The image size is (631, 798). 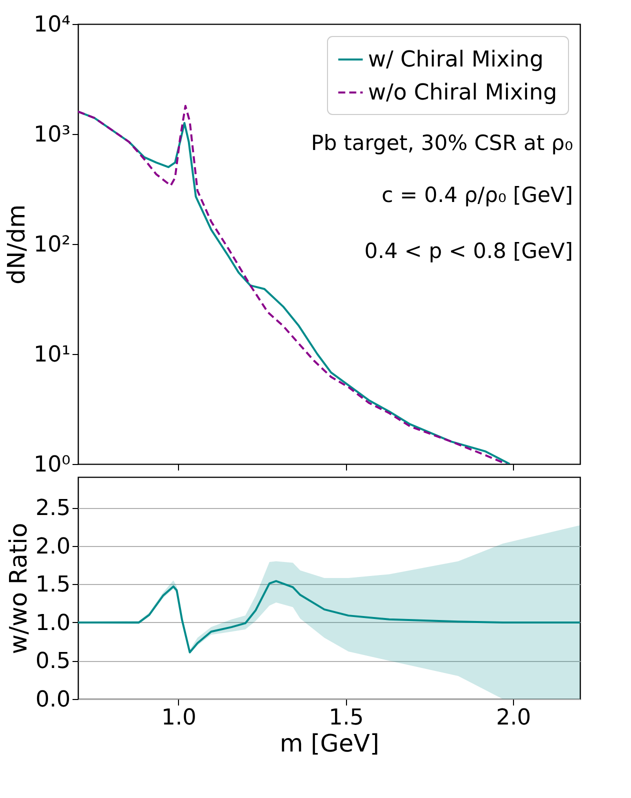 What do you see at coordinates (52, 465) in the screenshot?
I see `y-tick-label: 10⁰` at bounding box center [52, 465].